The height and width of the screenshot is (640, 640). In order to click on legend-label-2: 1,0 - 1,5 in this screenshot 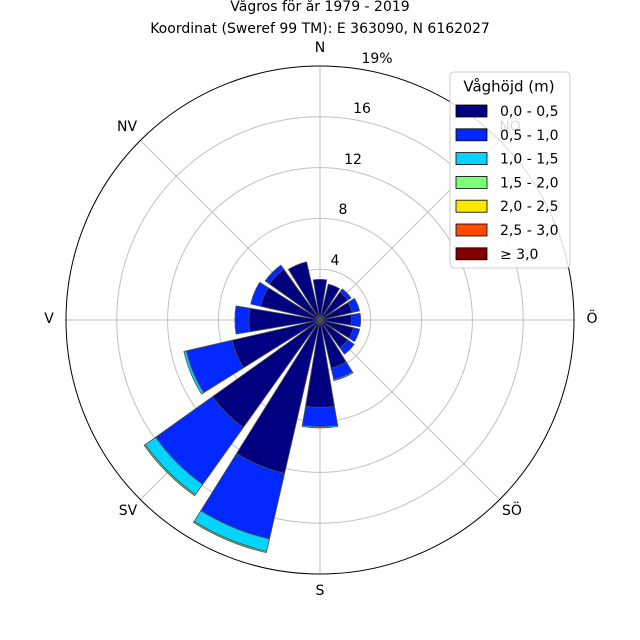, I will do `click(529, 160)`.